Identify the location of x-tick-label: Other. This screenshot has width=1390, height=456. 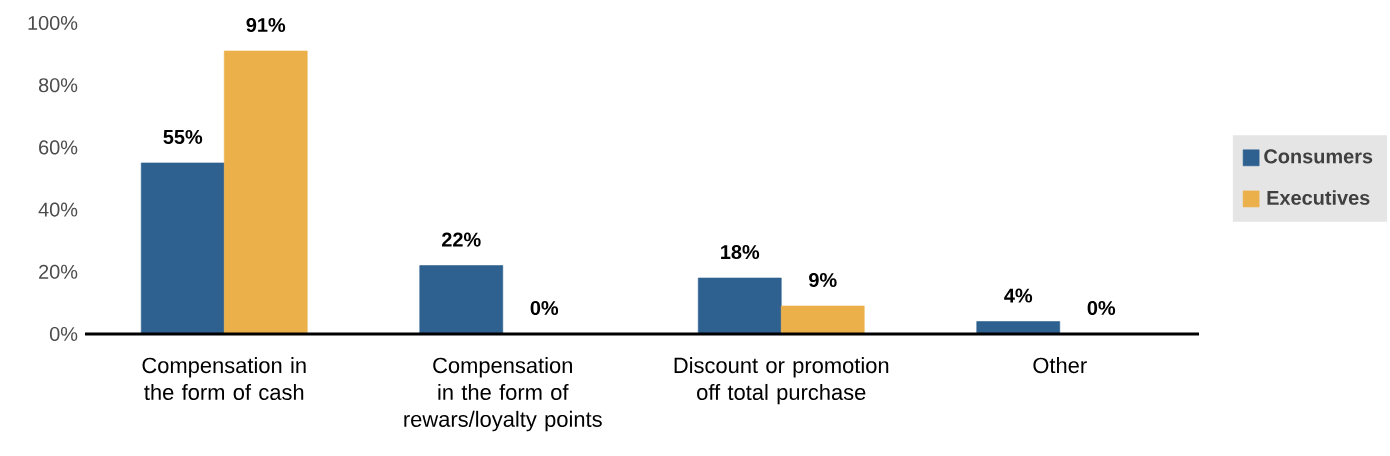
(1060, 365).